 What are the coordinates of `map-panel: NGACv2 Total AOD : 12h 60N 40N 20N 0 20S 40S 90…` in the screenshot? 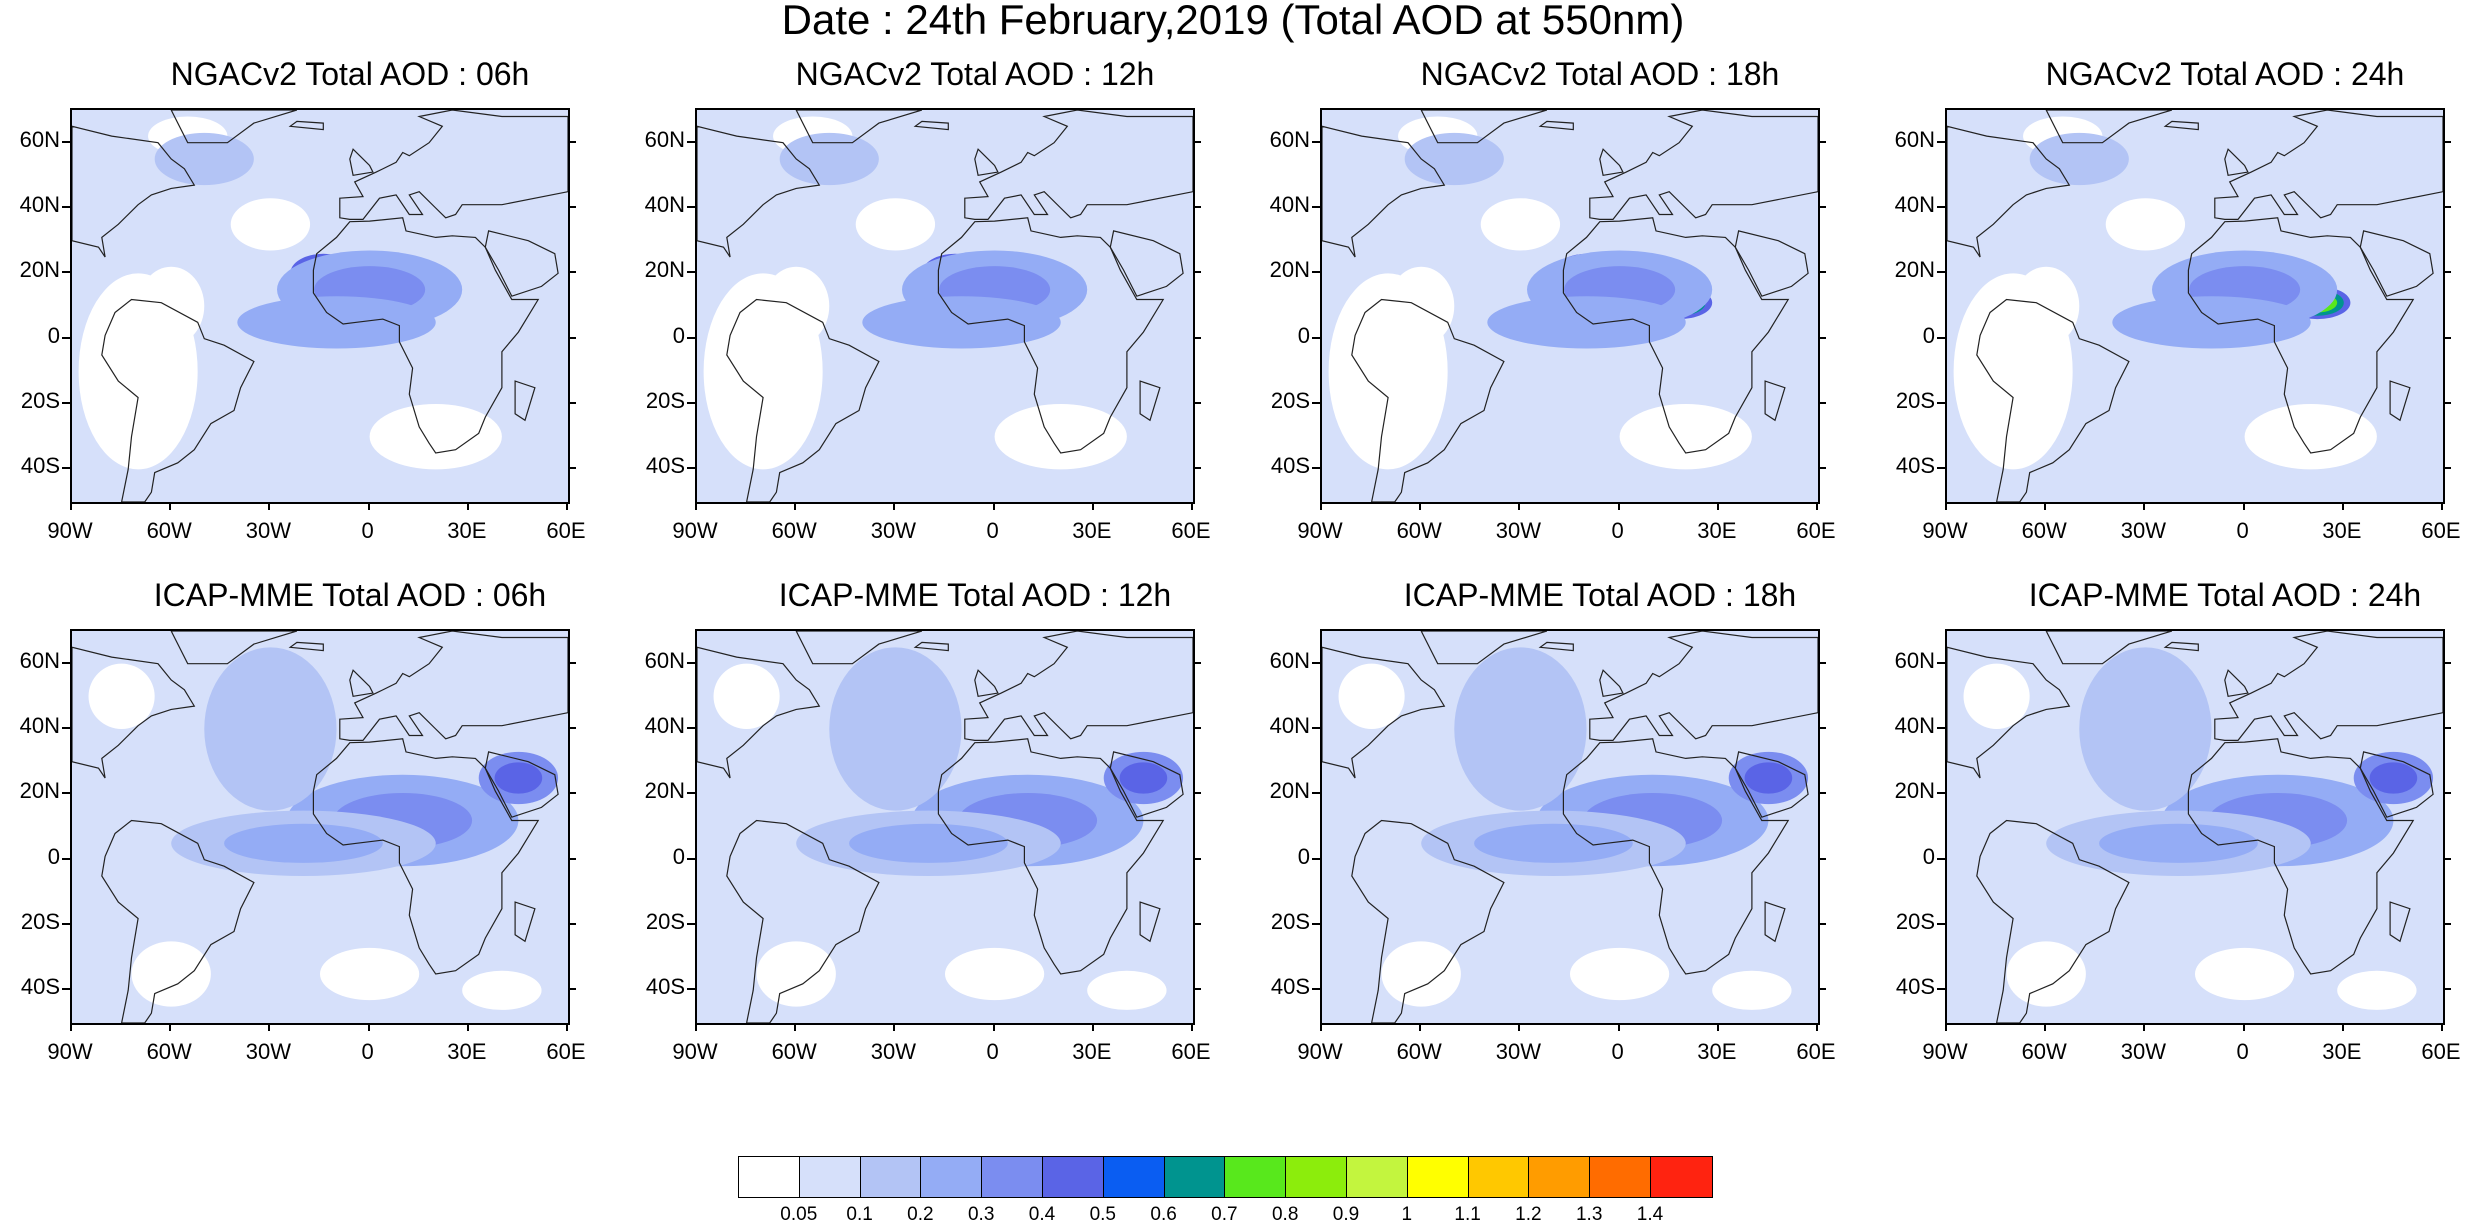 It's located at (990, 316).